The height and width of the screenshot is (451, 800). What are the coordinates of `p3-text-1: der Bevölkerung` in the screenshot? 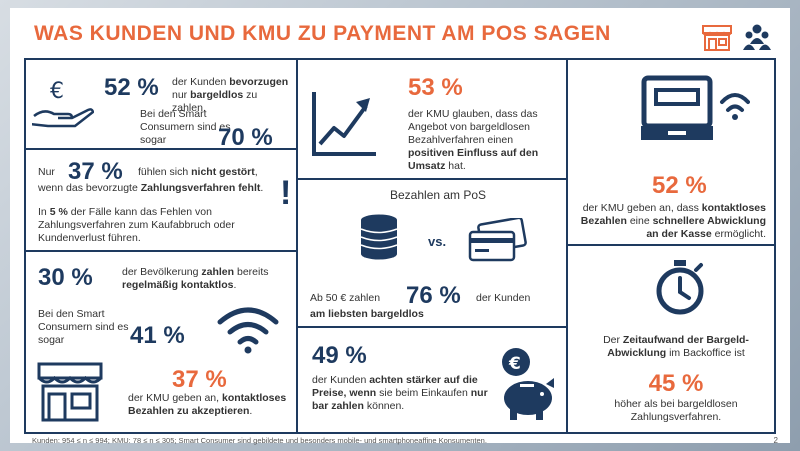 It's located at (160, 272).